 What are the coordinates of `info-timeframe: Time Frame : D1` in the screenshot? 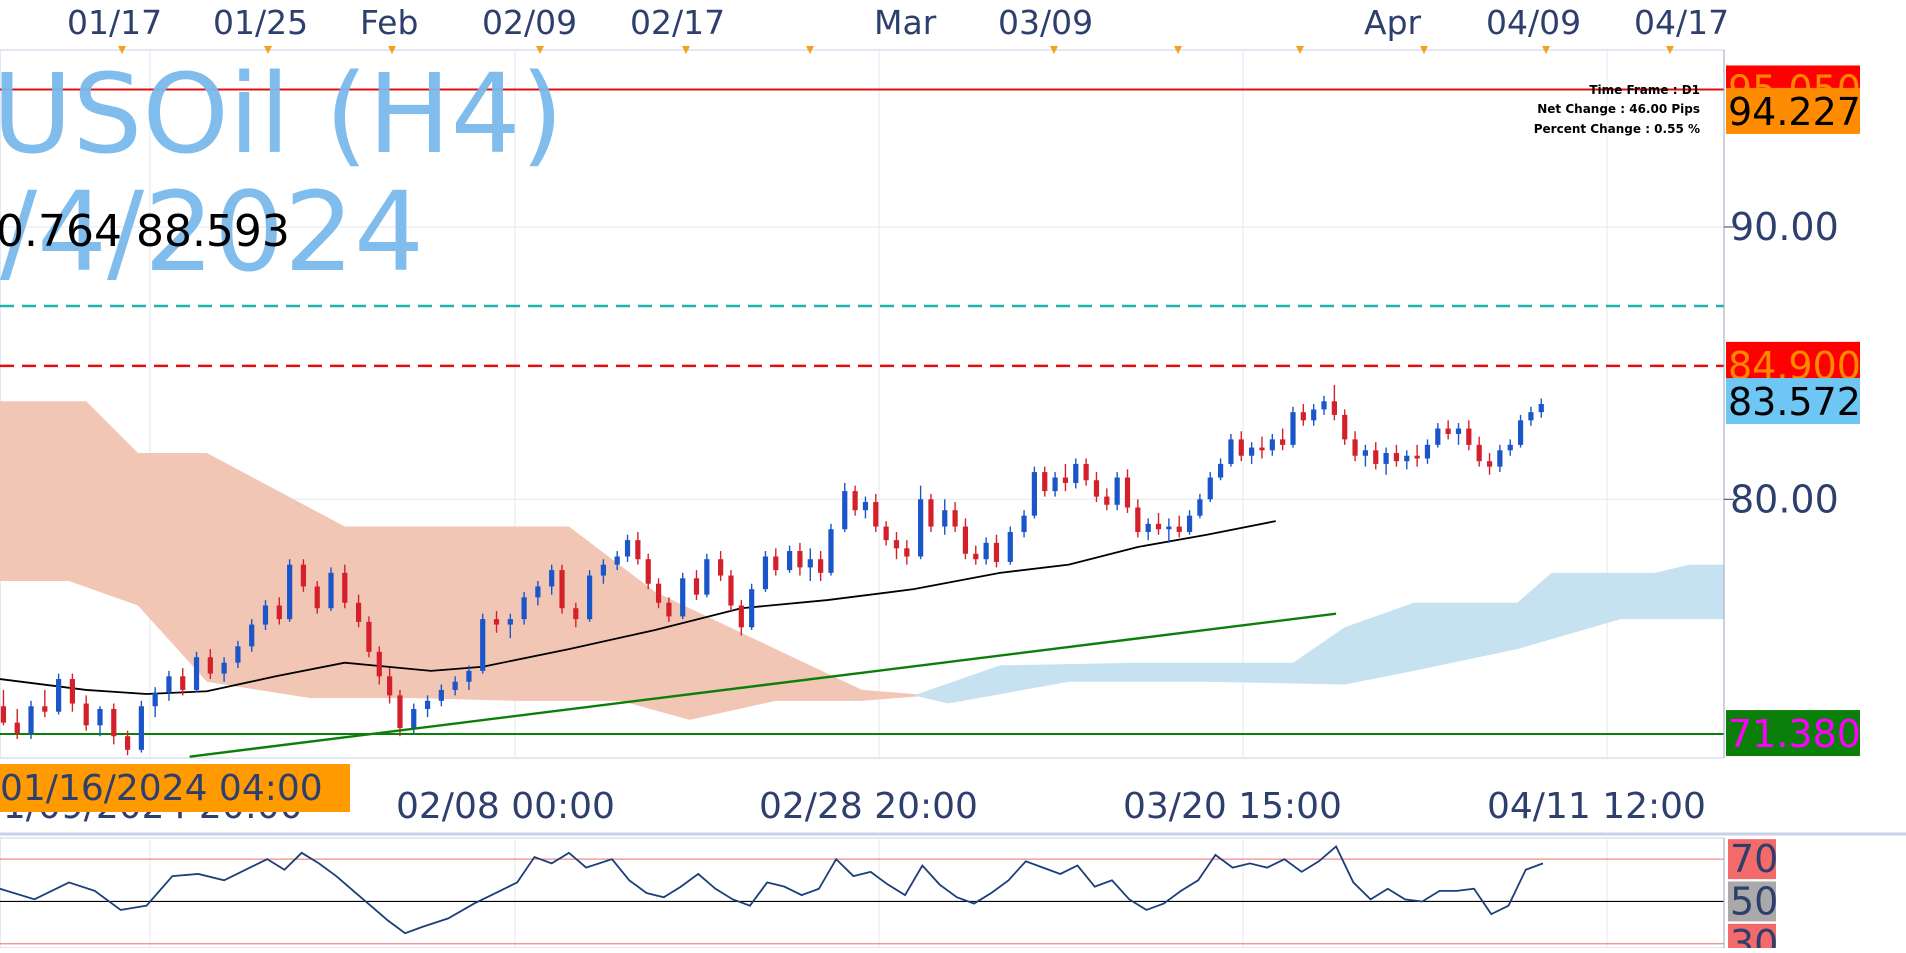 It's located at (1644, 90).